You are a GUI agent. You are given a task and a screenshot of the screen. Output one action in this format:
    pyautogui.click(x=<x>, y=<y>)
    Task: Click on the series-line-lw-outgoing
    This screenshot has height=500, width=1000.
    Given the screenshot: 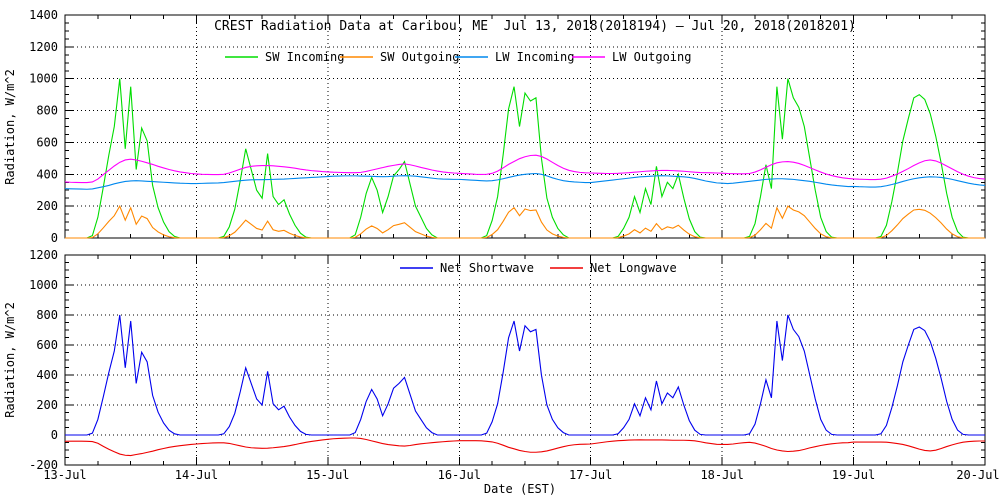 What is the action you would take?
    pyautogui.click(x=525, y=169)
    